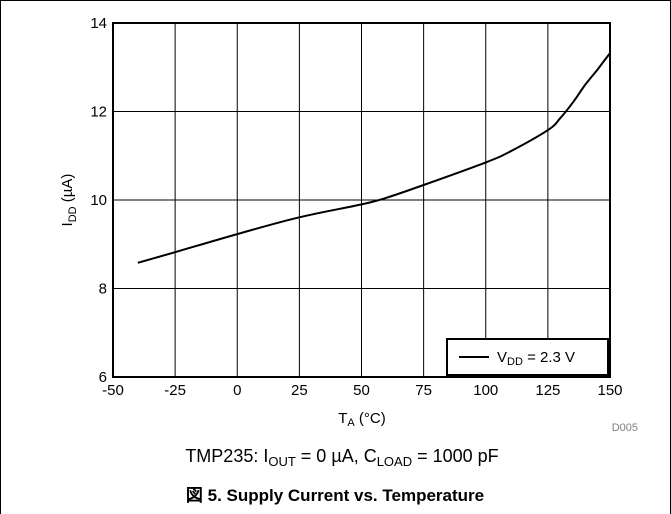 The width and height of the screenshot is (671, 514). I want to click on y-tick-label: 14, so click(98, 23).